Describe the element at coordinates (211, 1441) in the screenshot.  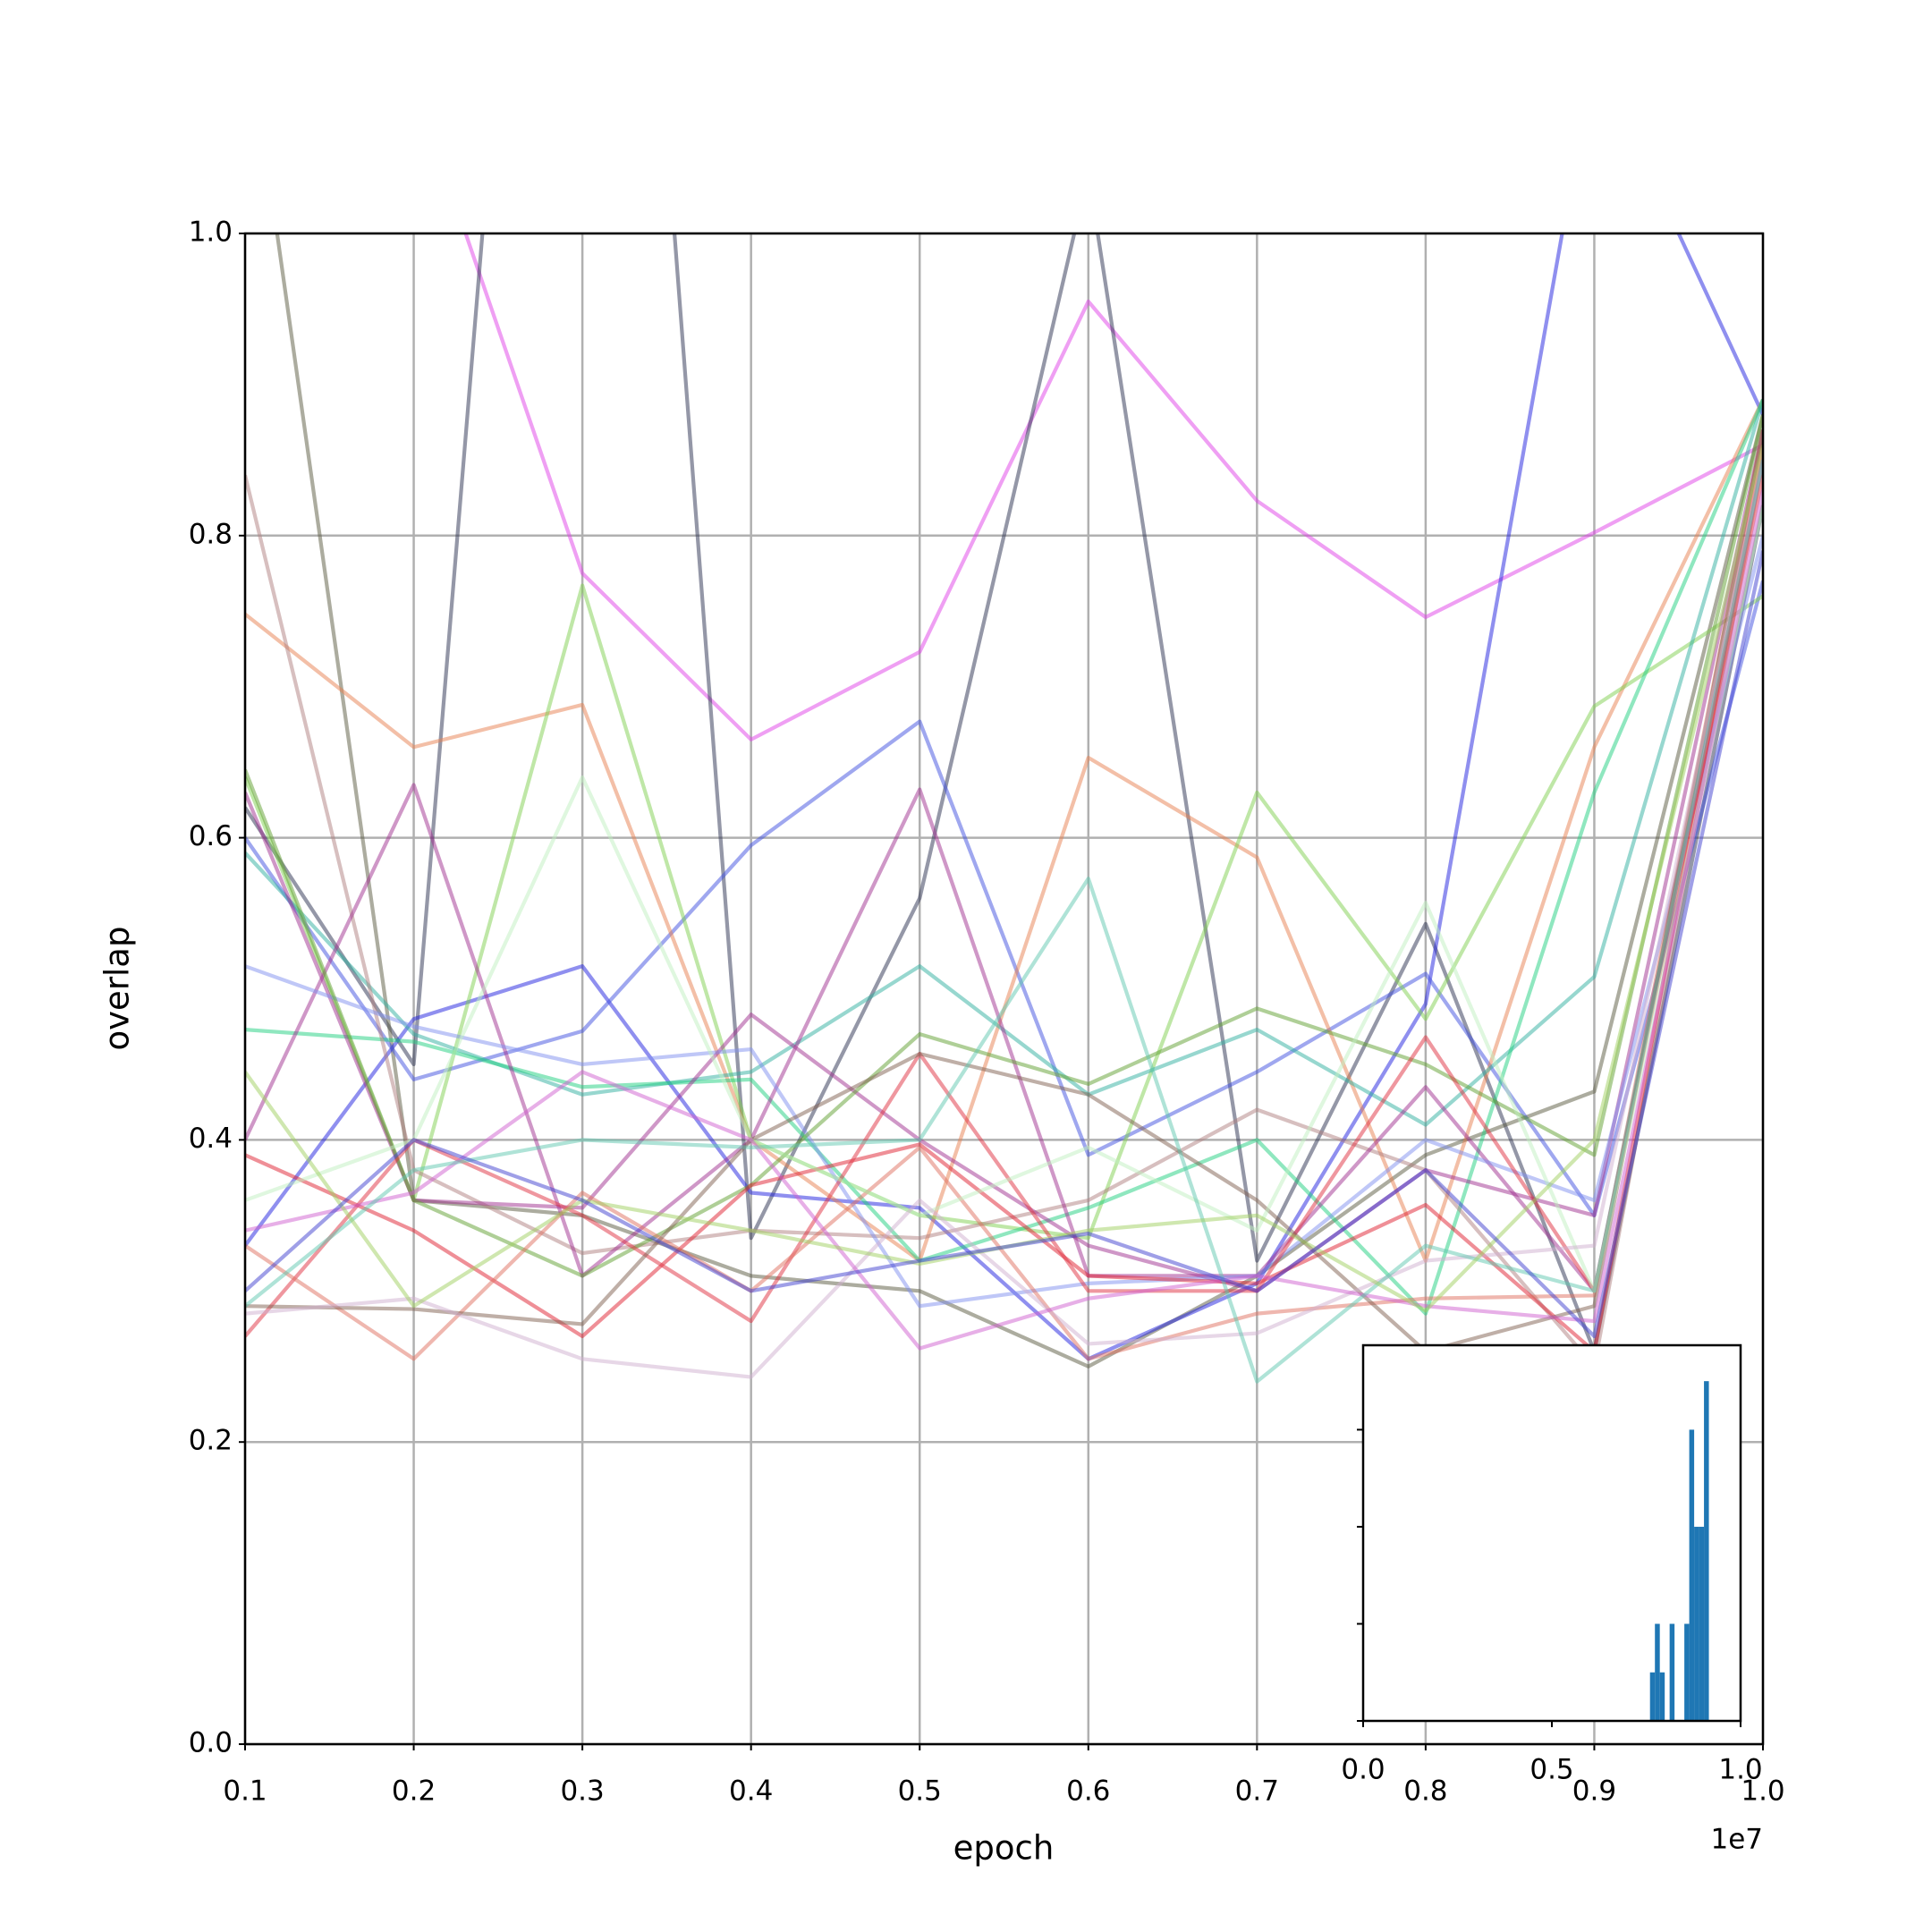
I see `y-tick-label: 0.2` at that location.